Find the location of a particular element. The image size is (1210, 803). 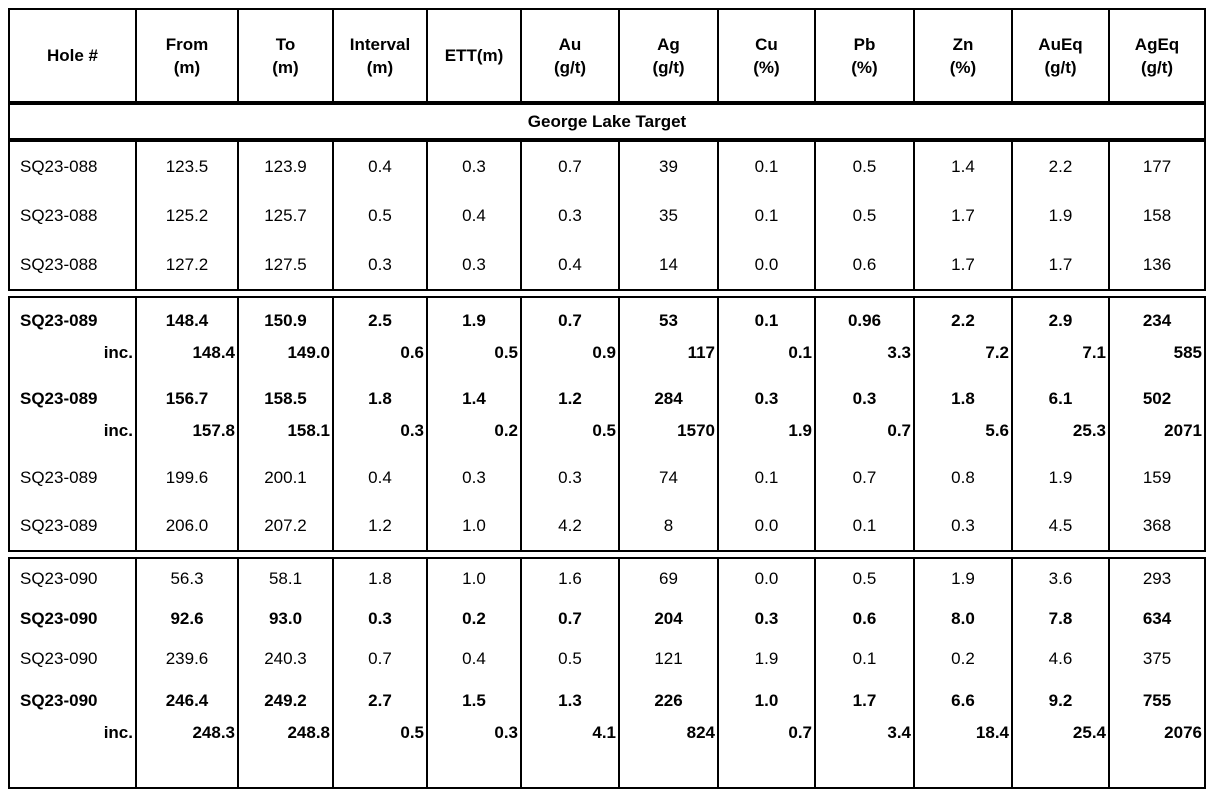

cell-value: 502 2071 is located at coordinates (1156, 415).